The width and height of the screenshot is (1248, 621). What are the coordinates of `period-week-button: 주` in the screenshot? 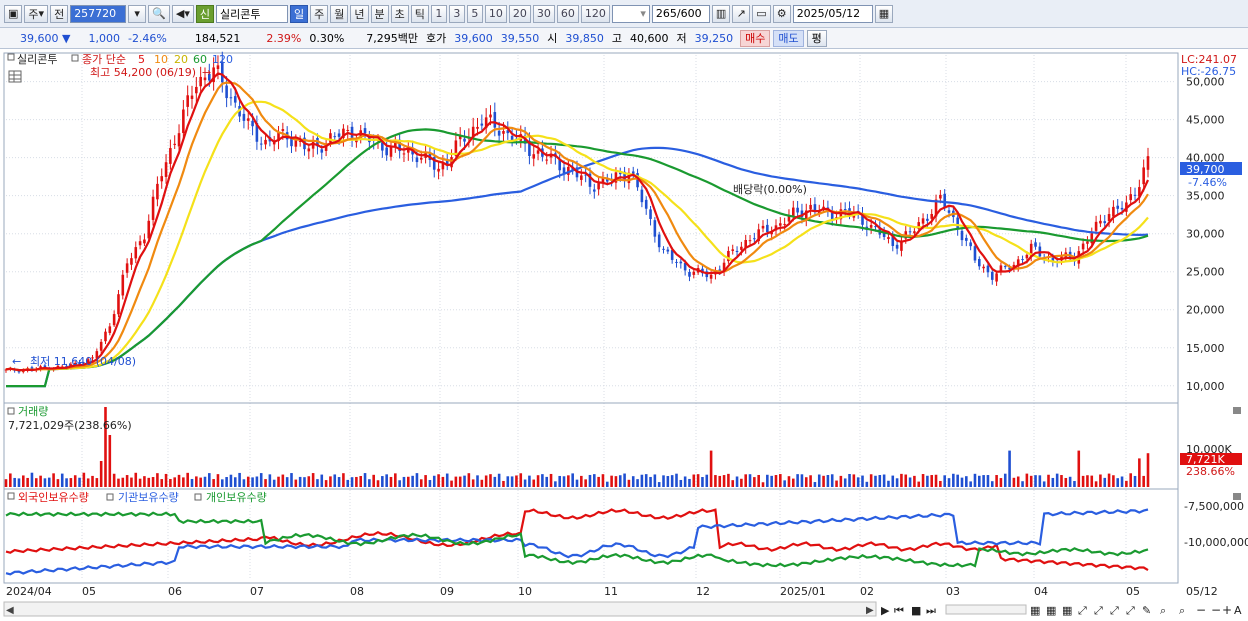 It's located at (319, 13).